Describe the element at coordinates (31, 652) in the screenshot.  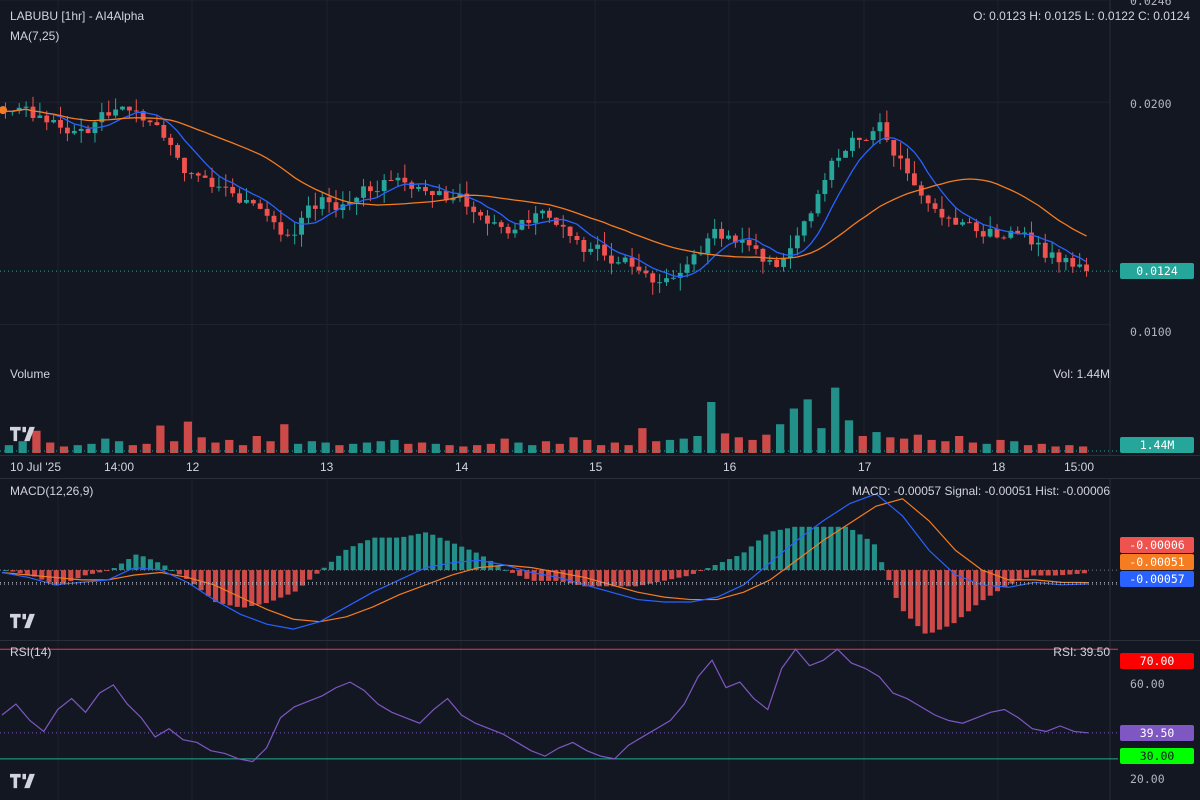
I see `rsi-label: RSI(14)` at that location.